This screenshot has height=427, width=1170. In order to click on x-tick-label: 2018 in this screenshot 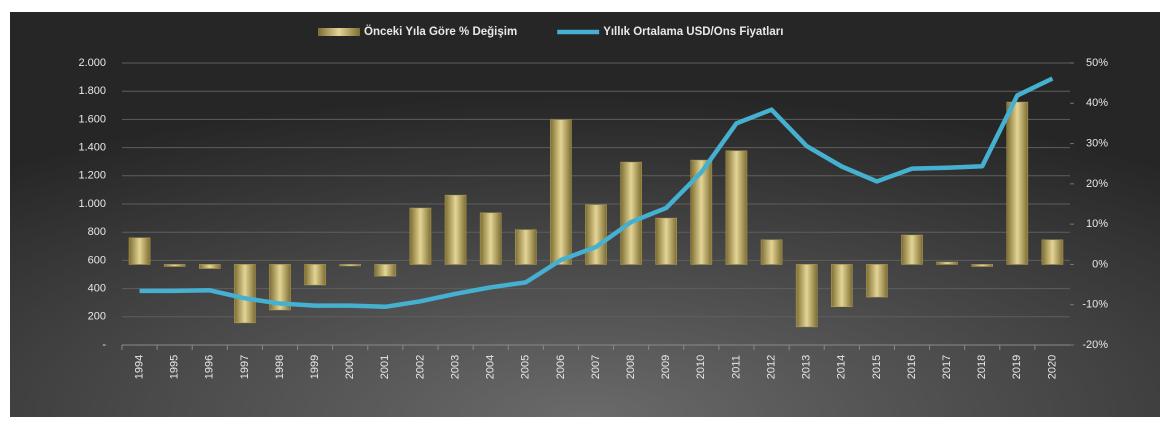, I will do `click(982, 367)`.